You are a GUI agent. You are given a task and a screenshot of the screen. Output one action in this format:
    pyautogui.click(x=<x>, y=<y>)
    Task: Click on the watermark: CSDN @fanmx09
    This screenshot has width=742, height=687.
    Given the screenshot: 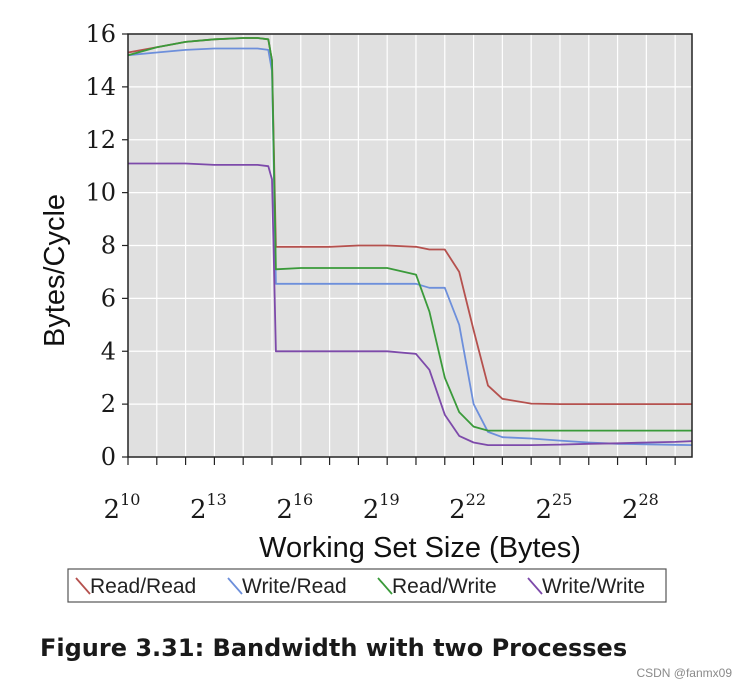 What is the action you would take?
    pyautogui.click(x=684, y=673)
    